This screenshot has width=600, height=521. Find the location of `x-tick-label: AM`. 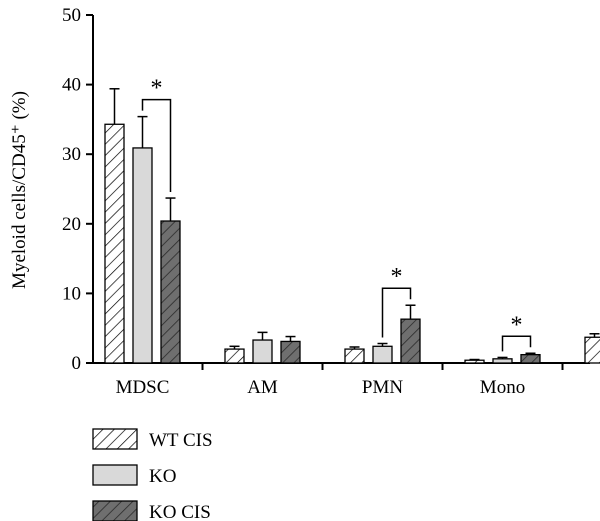

x-tick-label: AM is located at coordinates (262, 387).